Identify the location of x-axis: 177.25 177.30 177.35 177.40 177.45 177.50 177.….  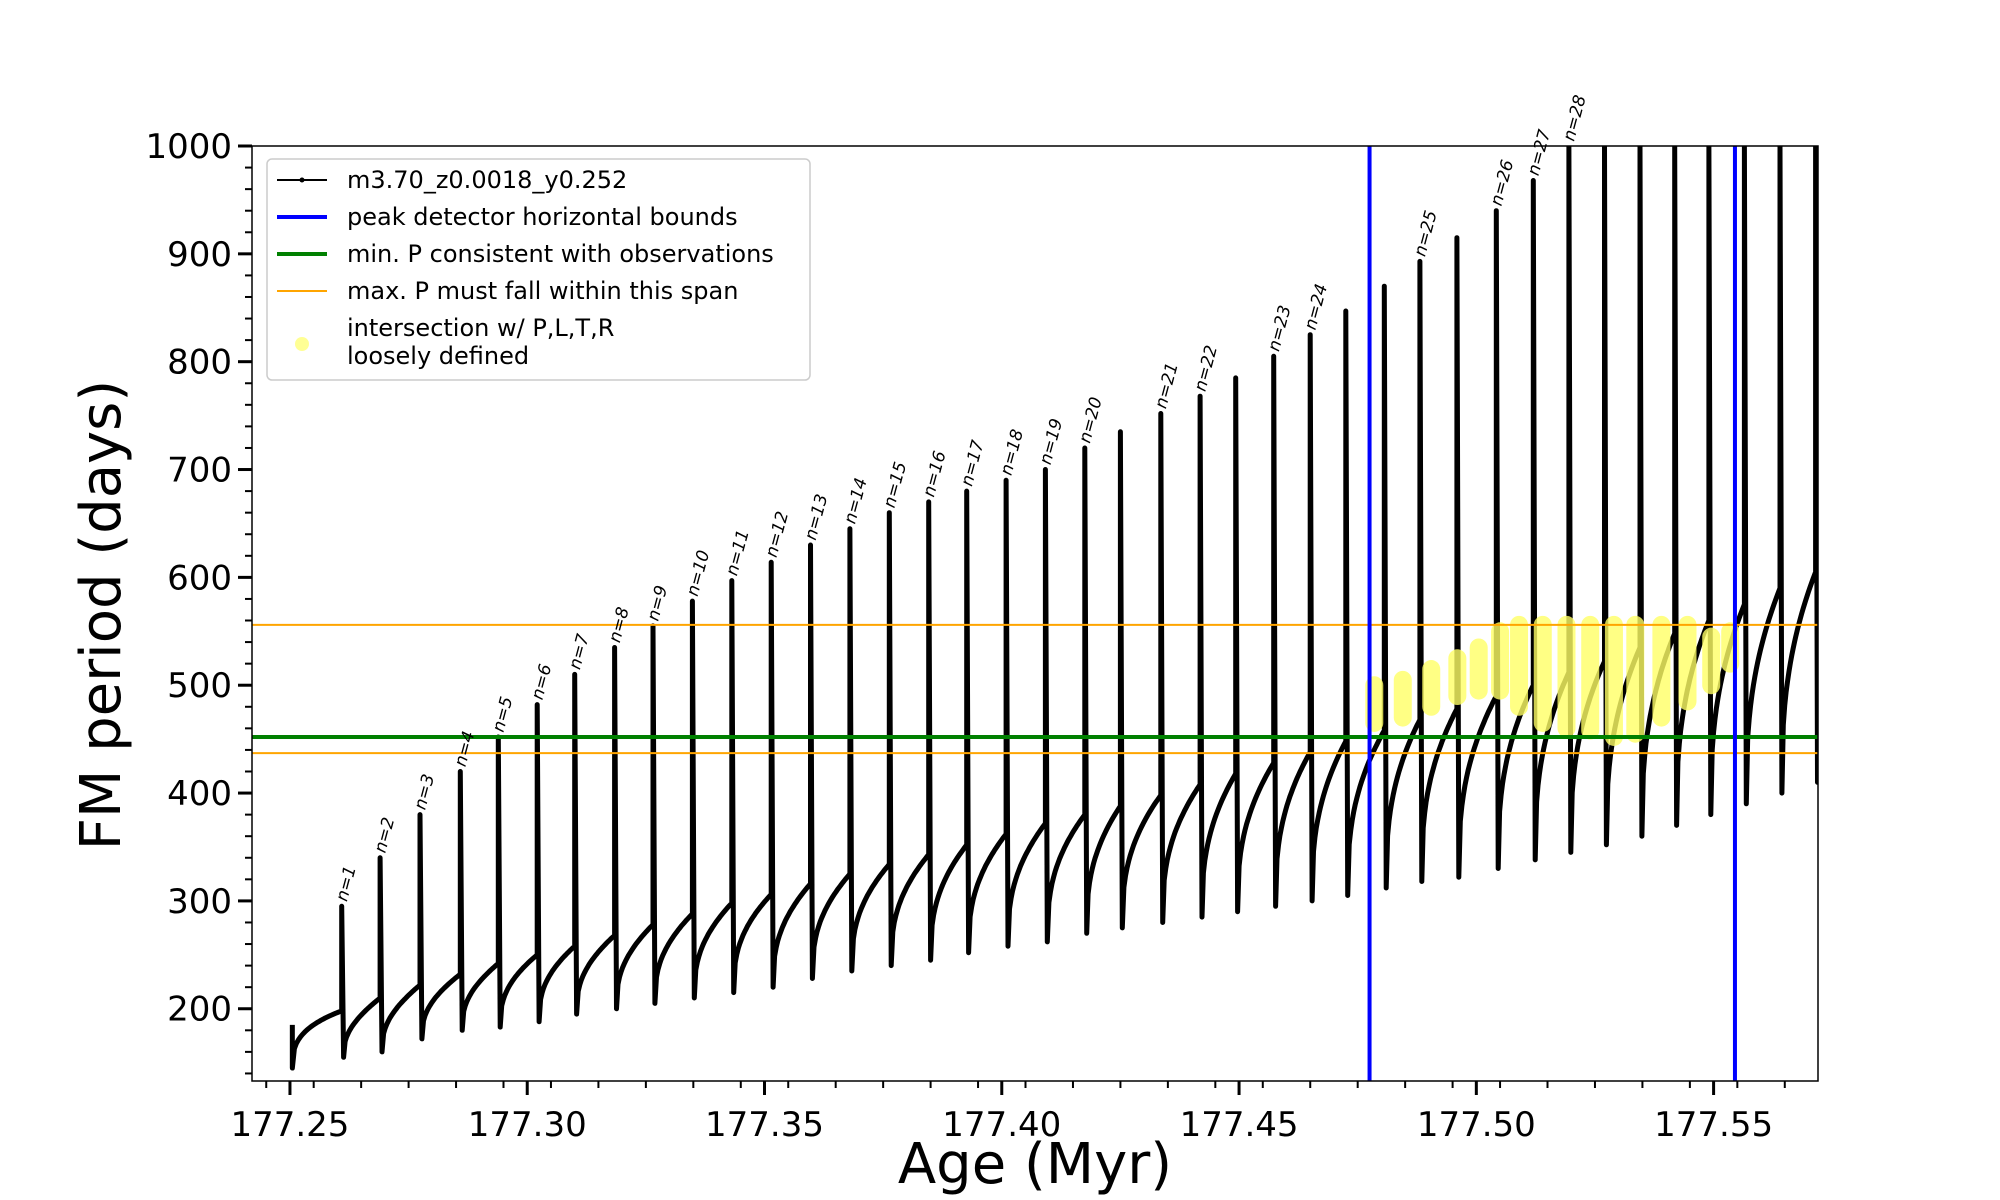
(1008, 1113).